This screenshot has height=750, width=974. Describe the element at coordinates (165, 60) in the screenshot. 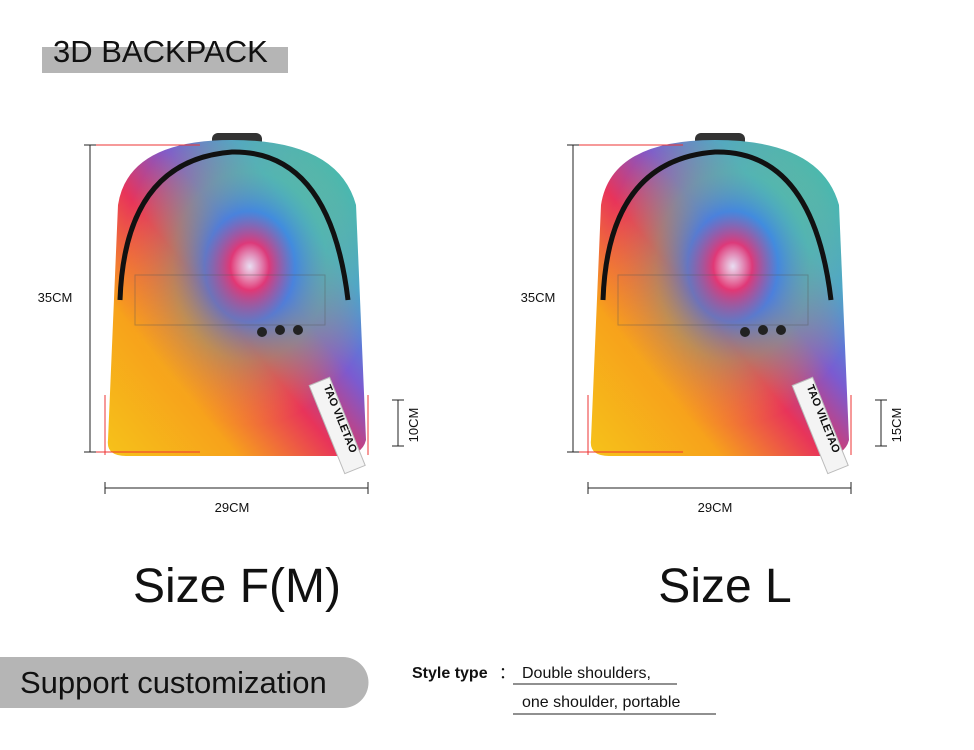

I see `title-bar` at that location.